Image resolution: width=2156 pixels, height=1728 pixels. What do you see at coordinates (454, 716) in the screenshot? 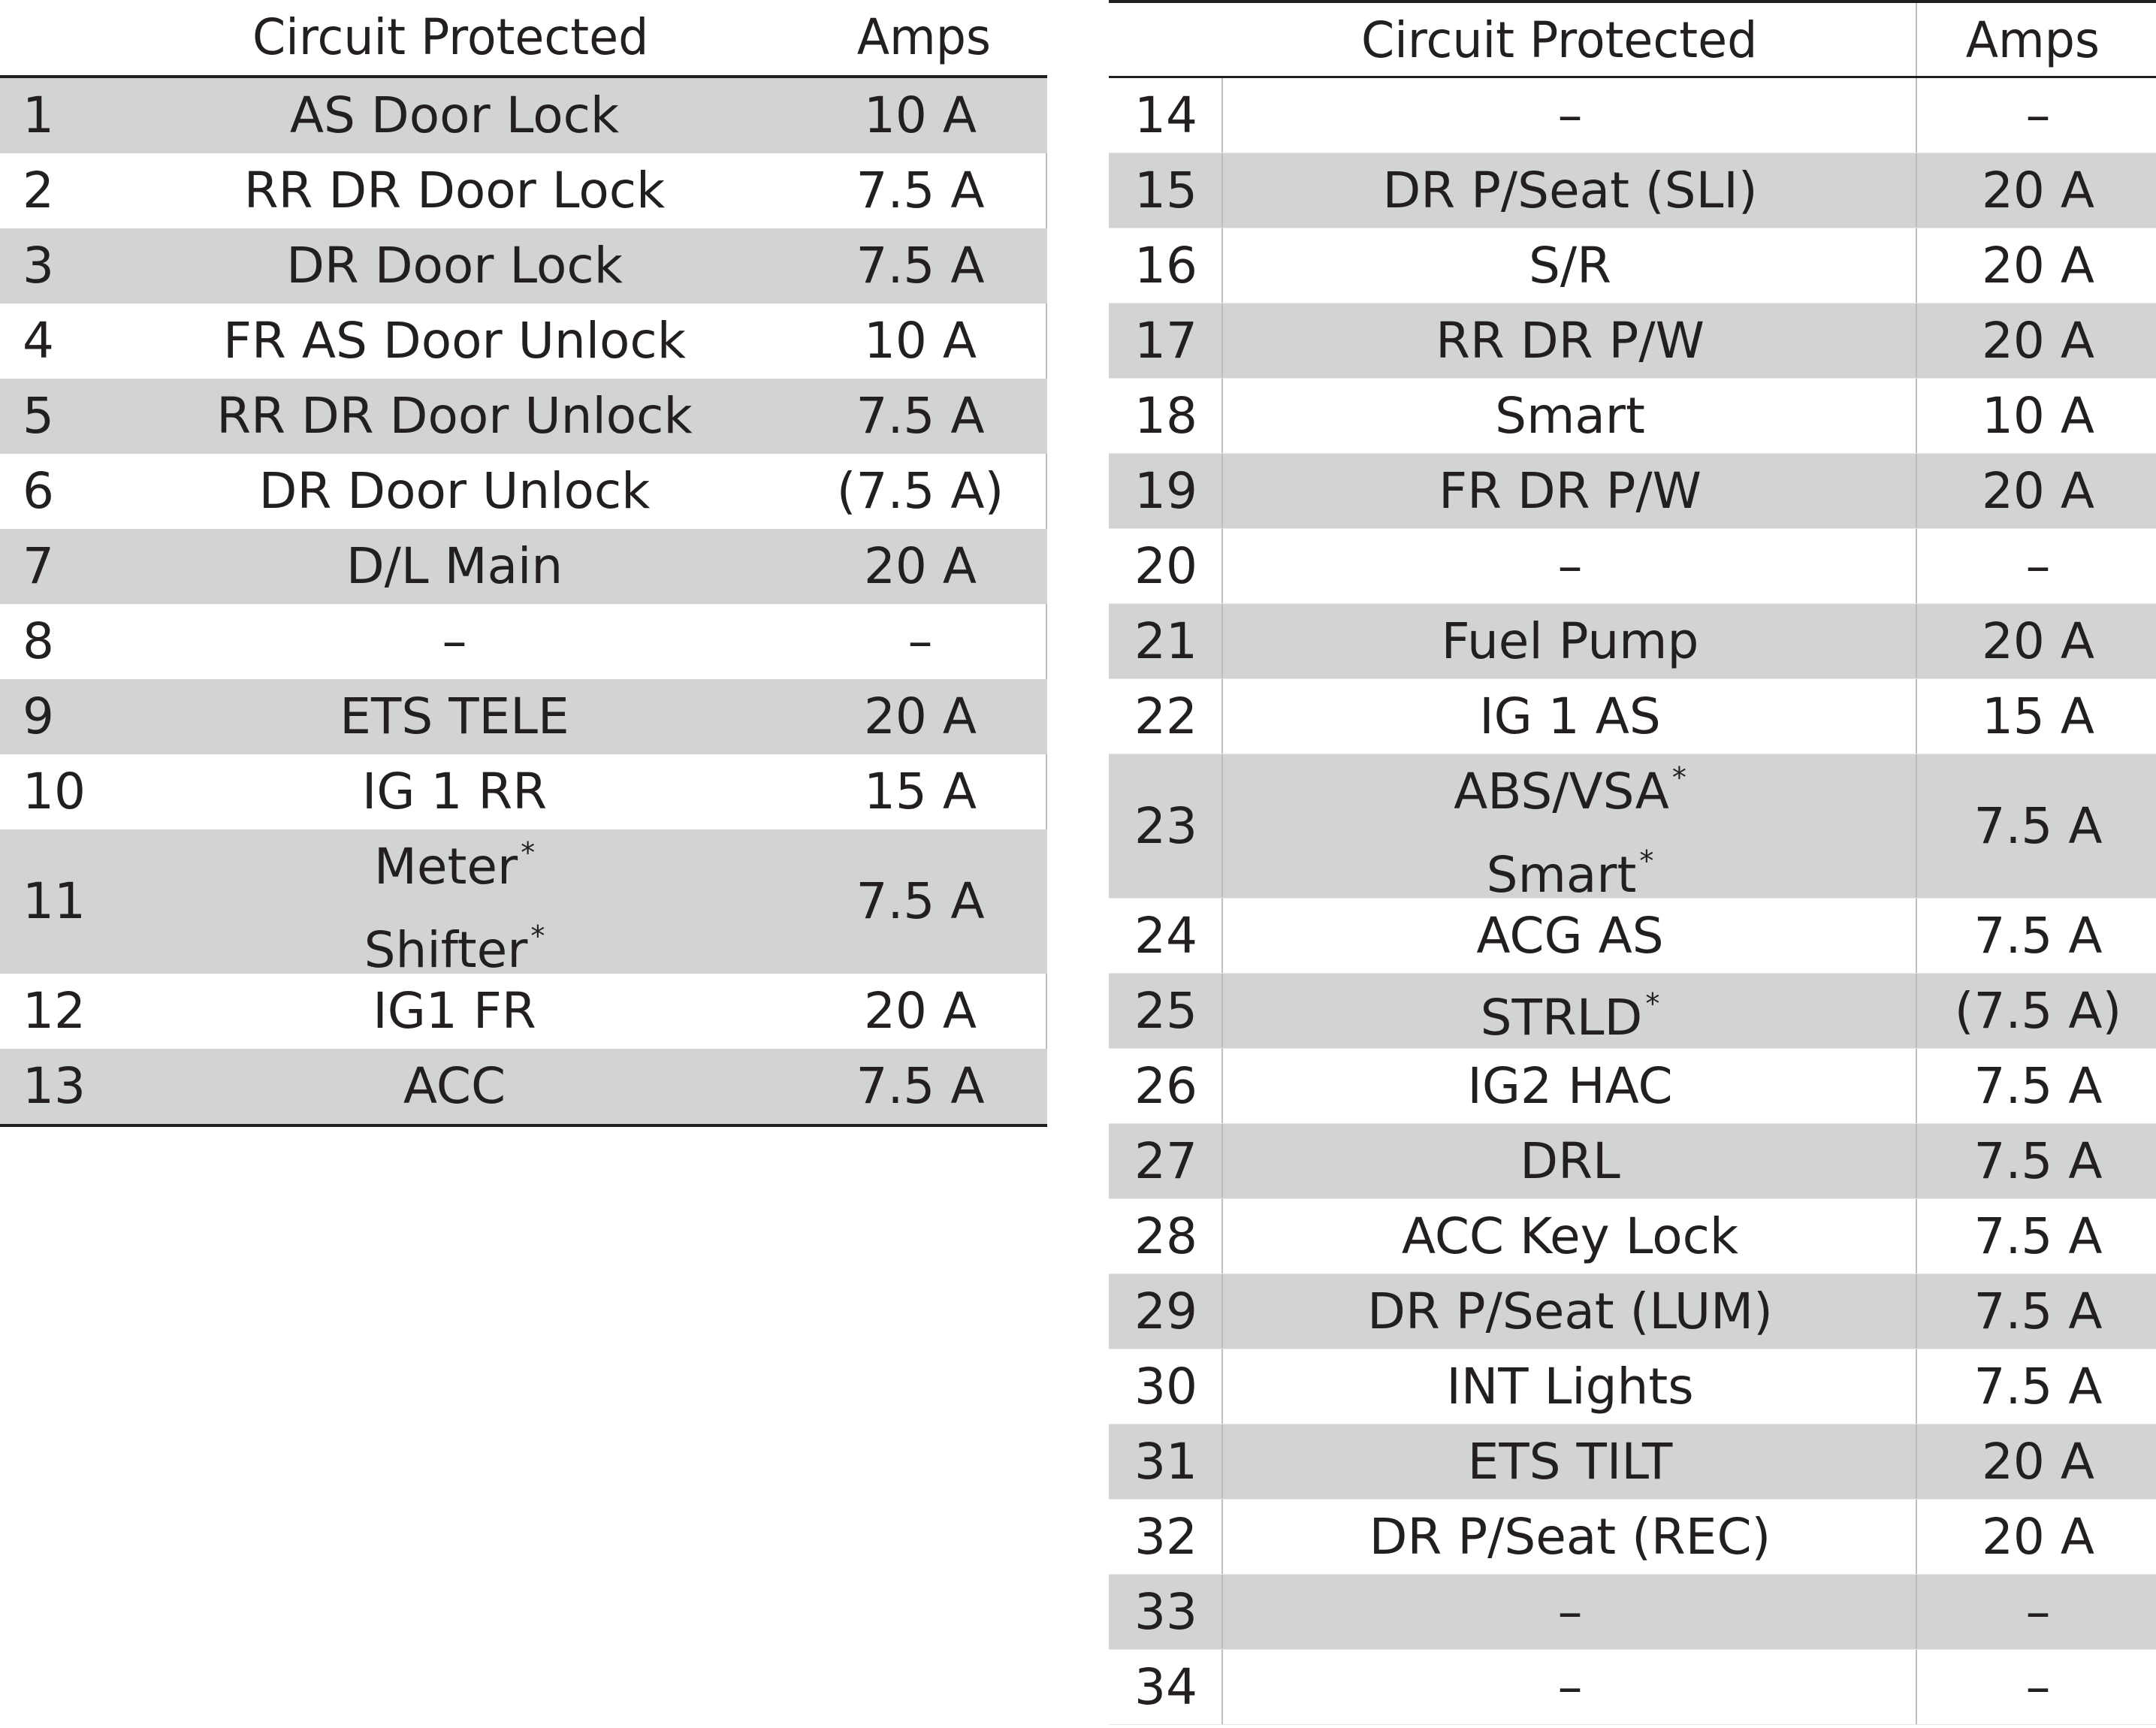
I see `circuit-protected: ETS TELE` at bounding box center [454, 716].